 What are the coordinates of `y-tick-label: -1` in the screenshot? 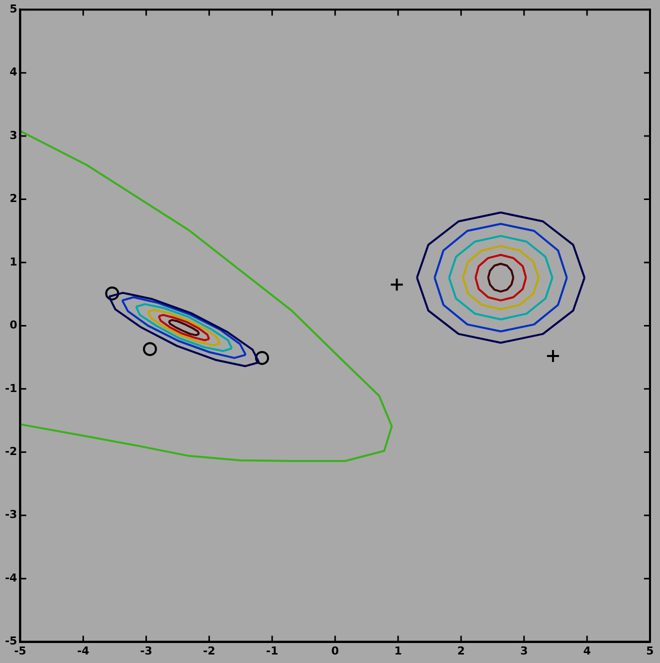 It's located at (11, 388).